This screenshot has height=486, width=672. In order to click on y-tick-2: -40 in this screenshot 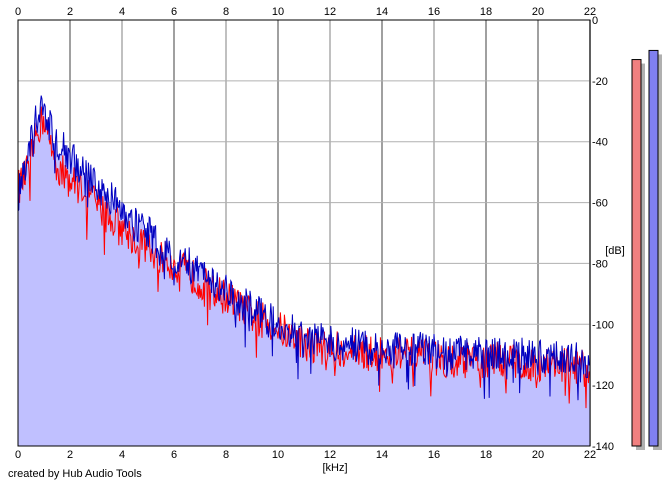, I will do `click(600, 143)`.